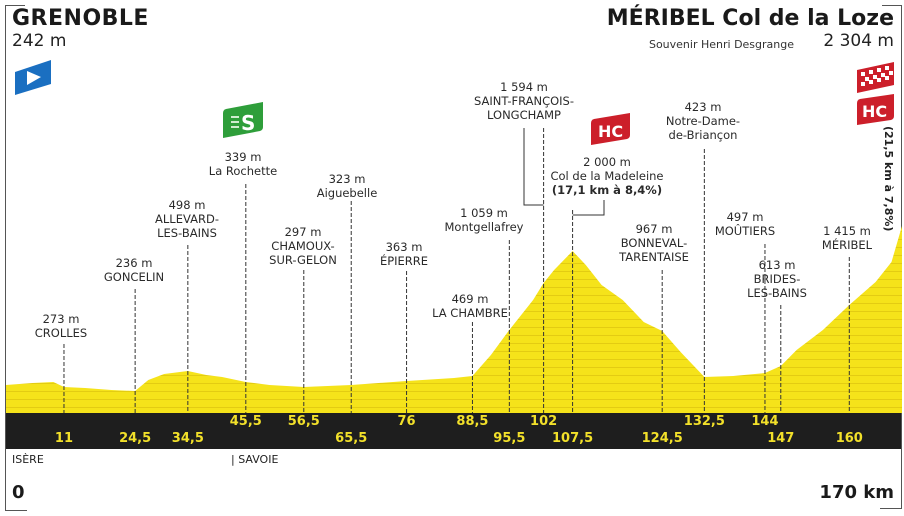 The image size is (904, 516). What do you see at coordinates (524, 101) in the screenshot?
I see `place-label-stfrancois: 1 594 m SAINT-FRANÇOIS- LONGCHAMP` at bounding box center [524, 101].